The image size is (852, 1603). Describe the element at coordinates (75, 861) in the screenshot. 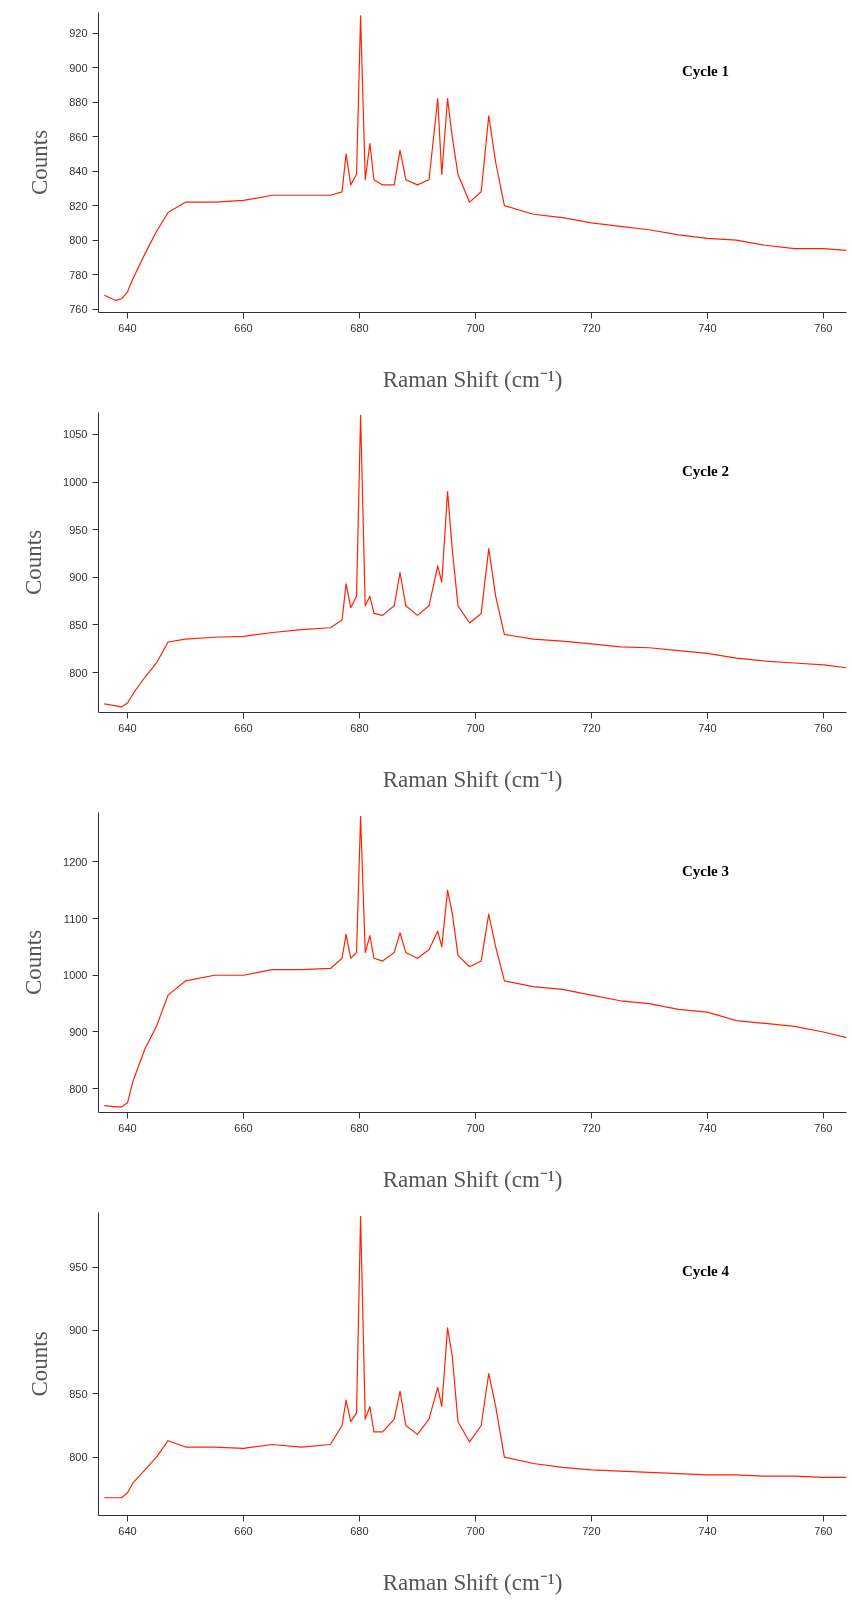

I see `y-tick-label: 1200` at that location.